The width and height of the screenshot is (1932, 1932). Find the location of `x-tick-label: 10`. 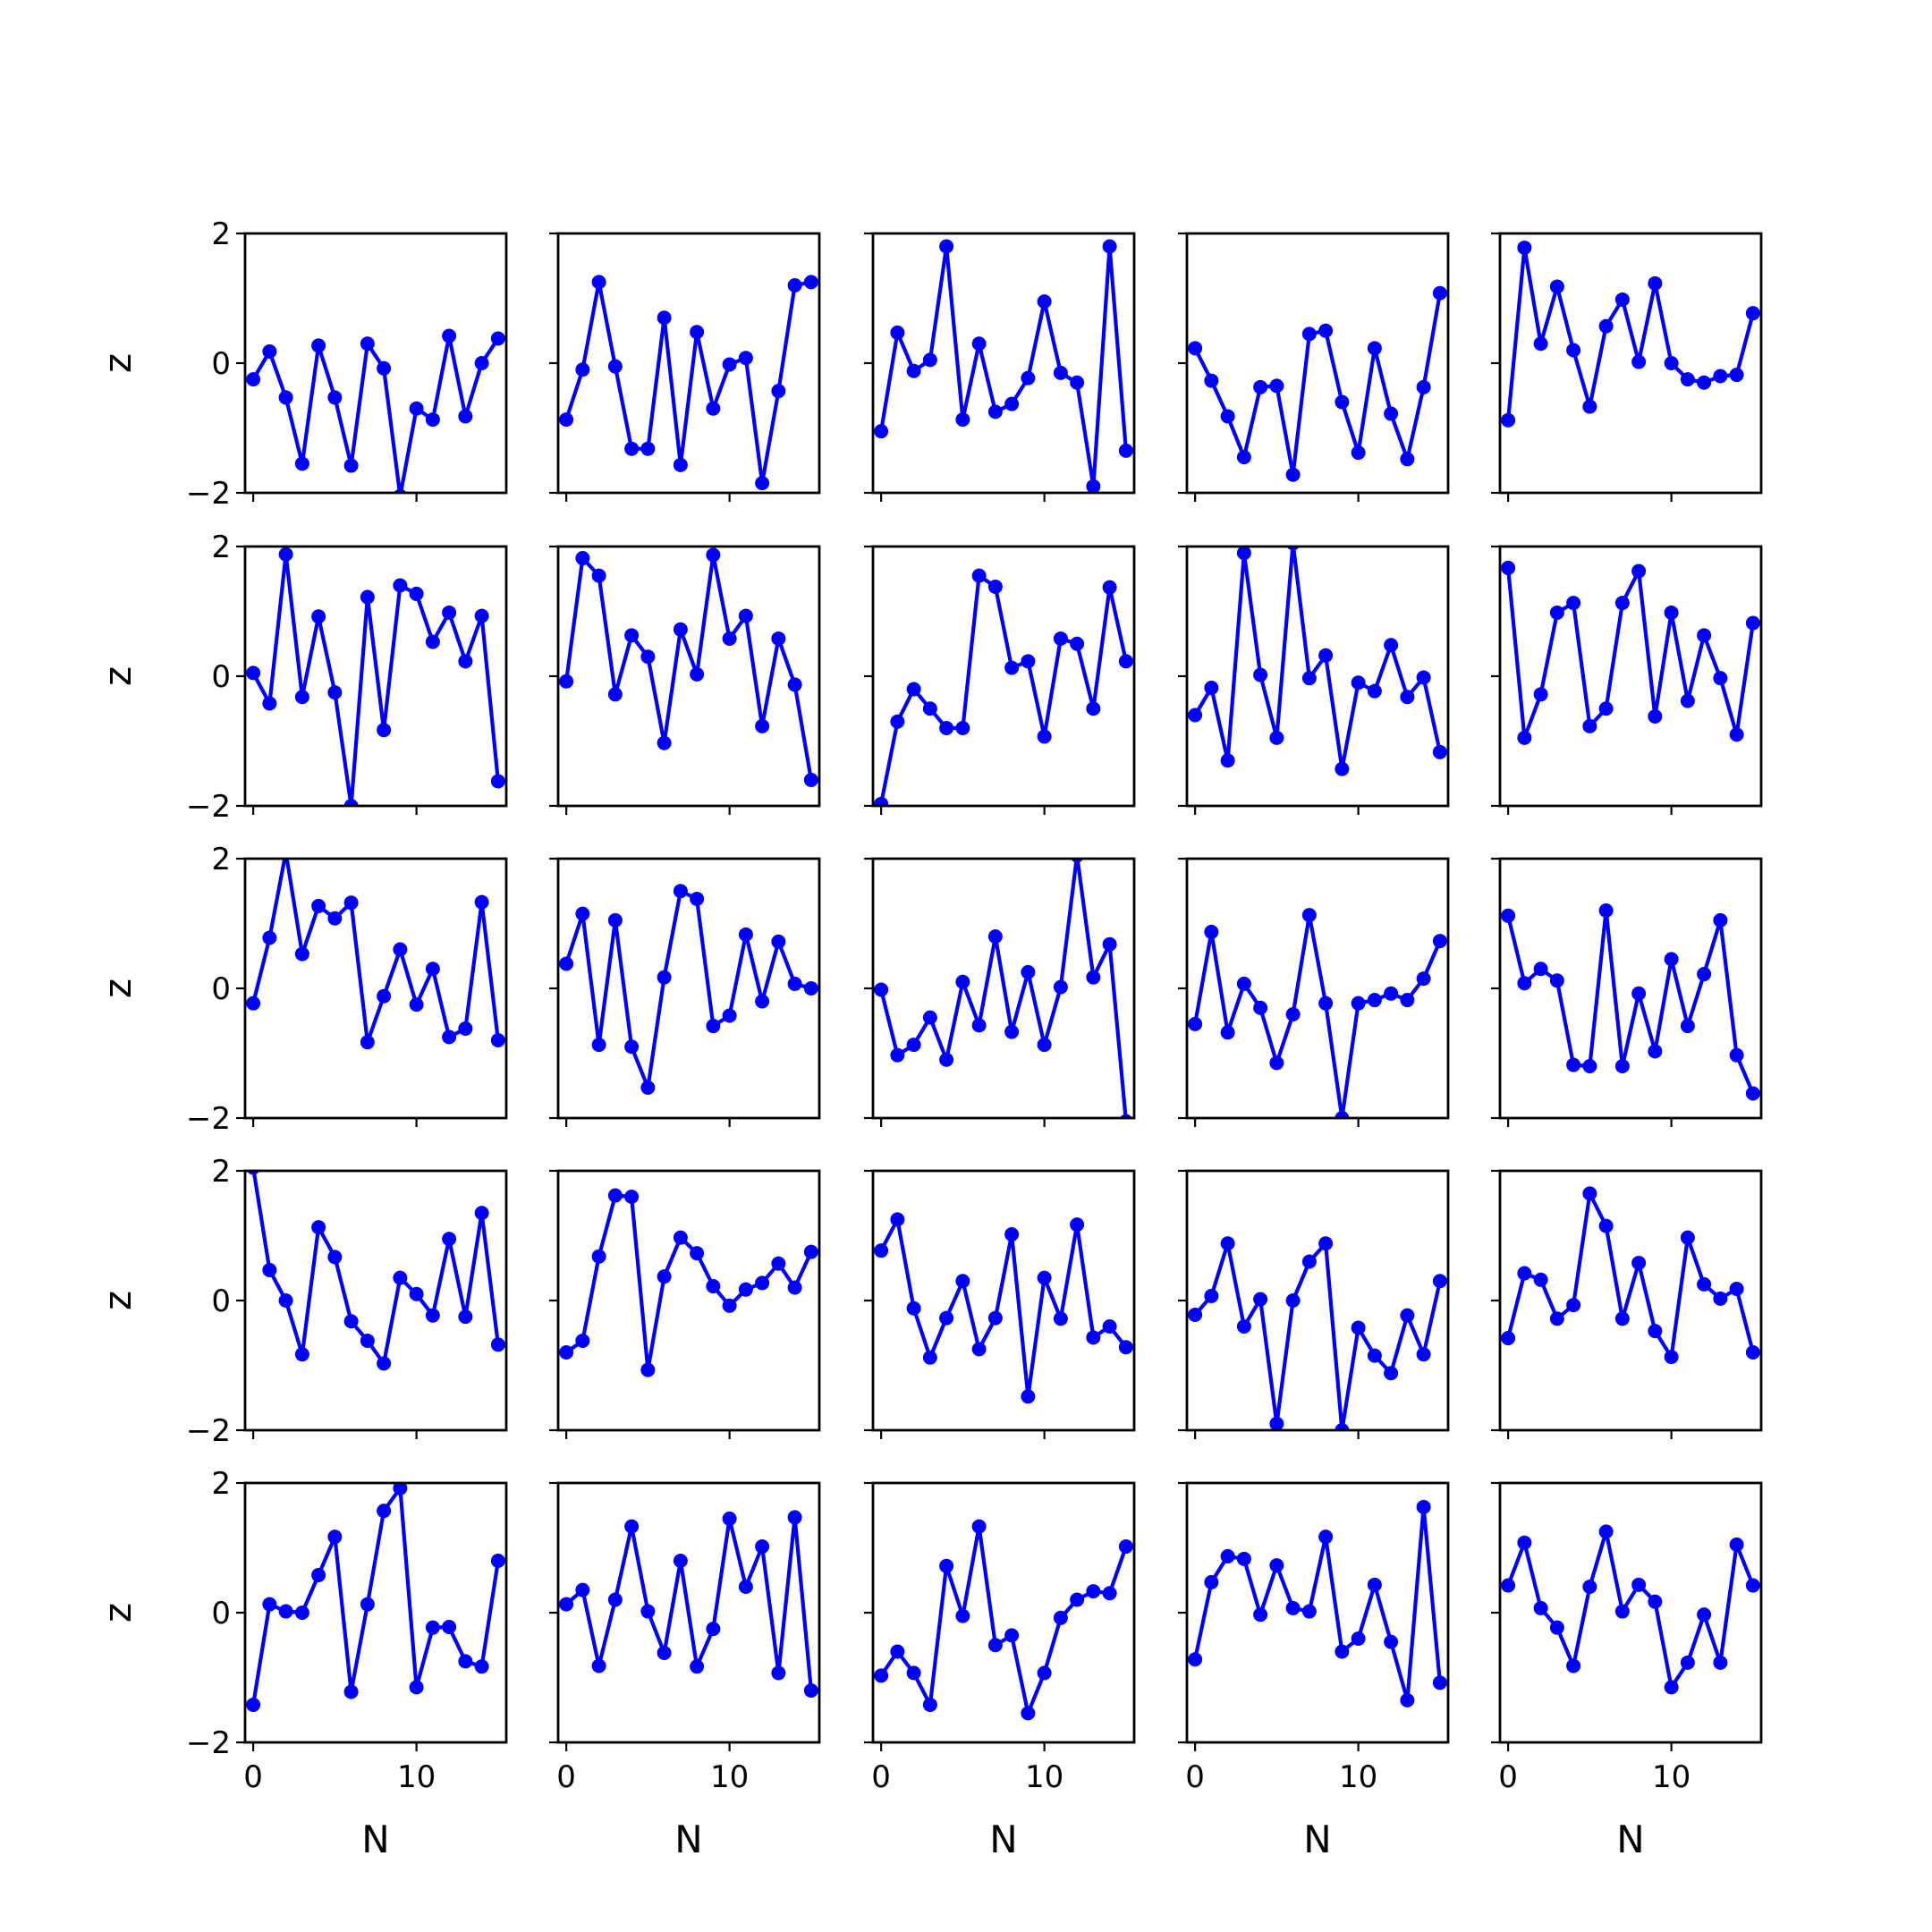

x-tick-label: 10 is located at coordinates (1044, 1777).